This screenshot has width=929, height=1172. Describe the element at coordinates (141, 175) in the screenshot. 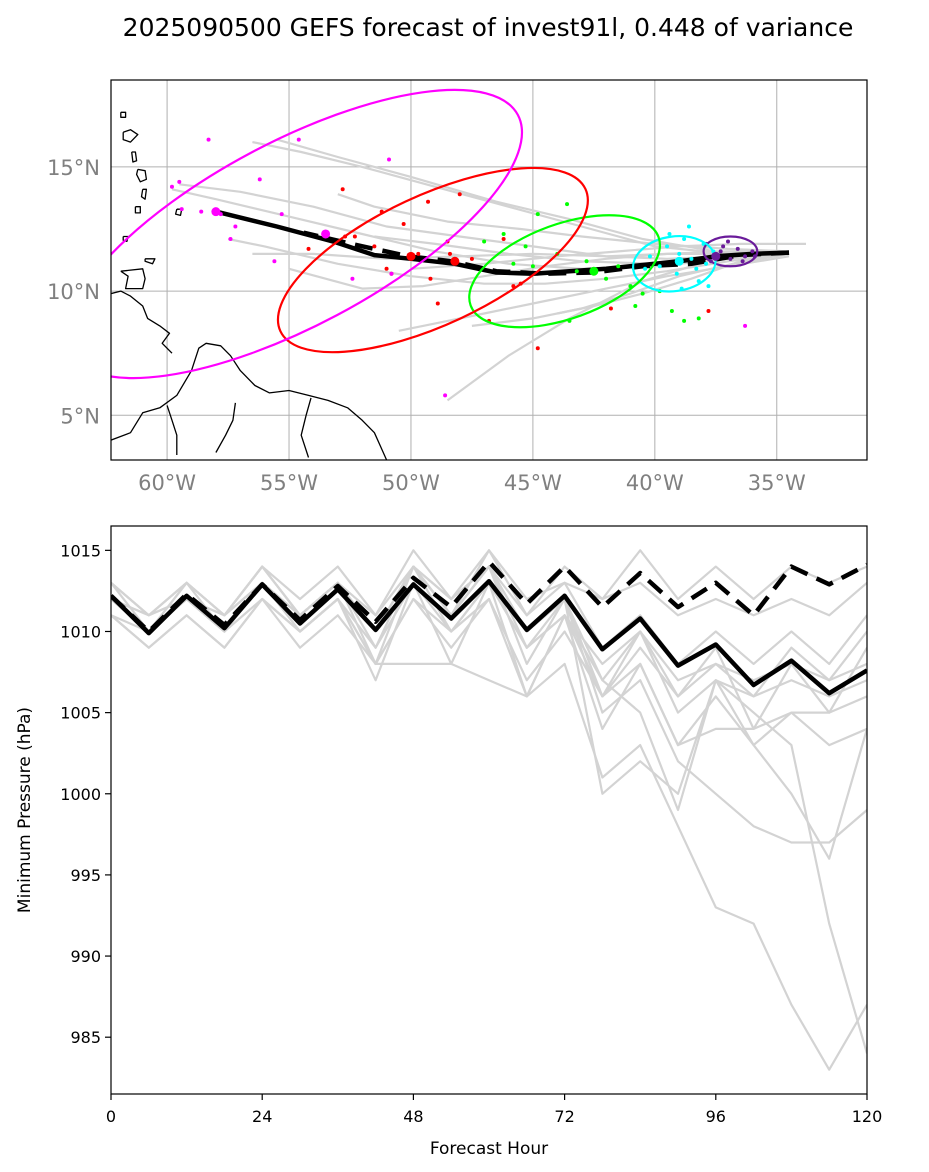

I see `coastline-martinique` at that location.